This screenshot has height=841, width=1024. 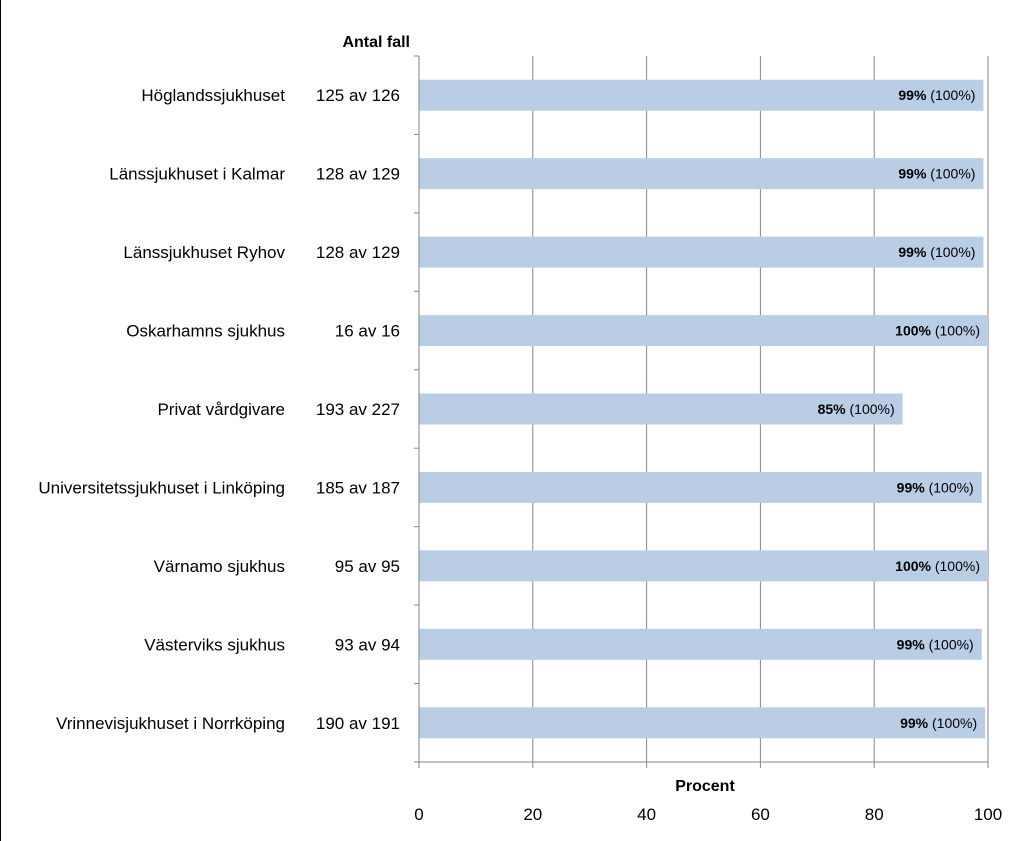 I want to click on count-column-header: Antal fall, so click(x=376, y=42).